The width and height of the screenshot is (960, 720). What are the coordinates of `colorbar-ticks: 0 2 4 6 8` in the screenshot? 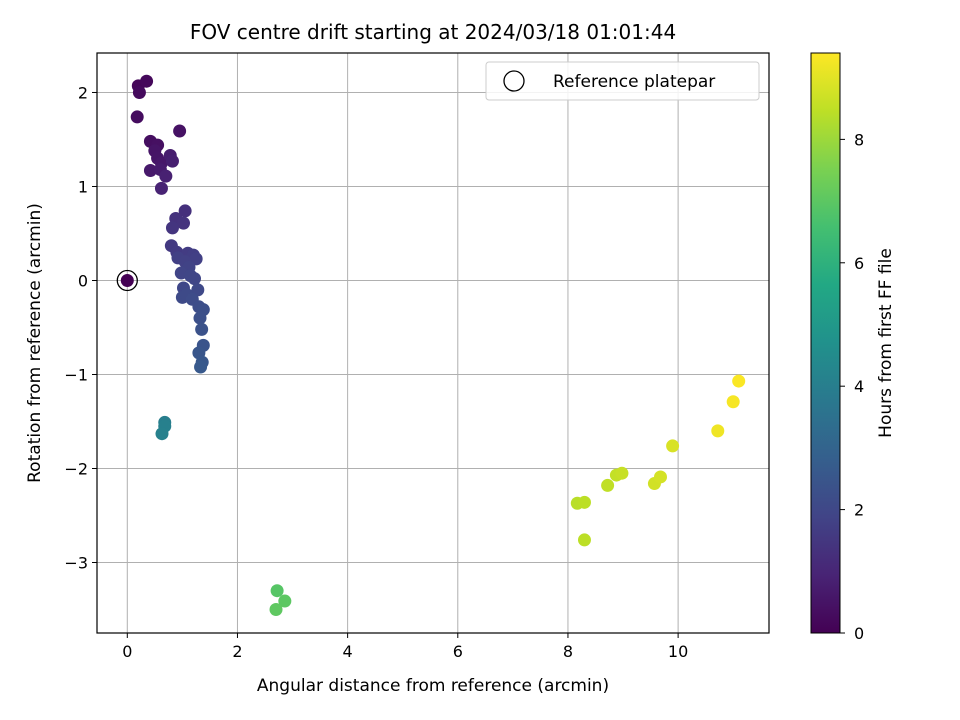 It's located at (852, 386).